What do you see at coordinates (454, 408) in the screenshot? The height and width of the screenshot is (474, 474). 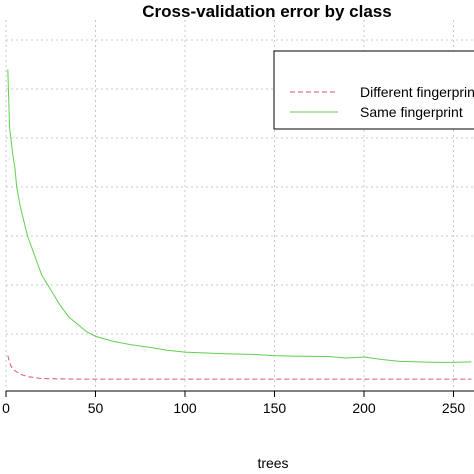 I see `x-tick-label-5: 250` at bounding box center [454, 408].